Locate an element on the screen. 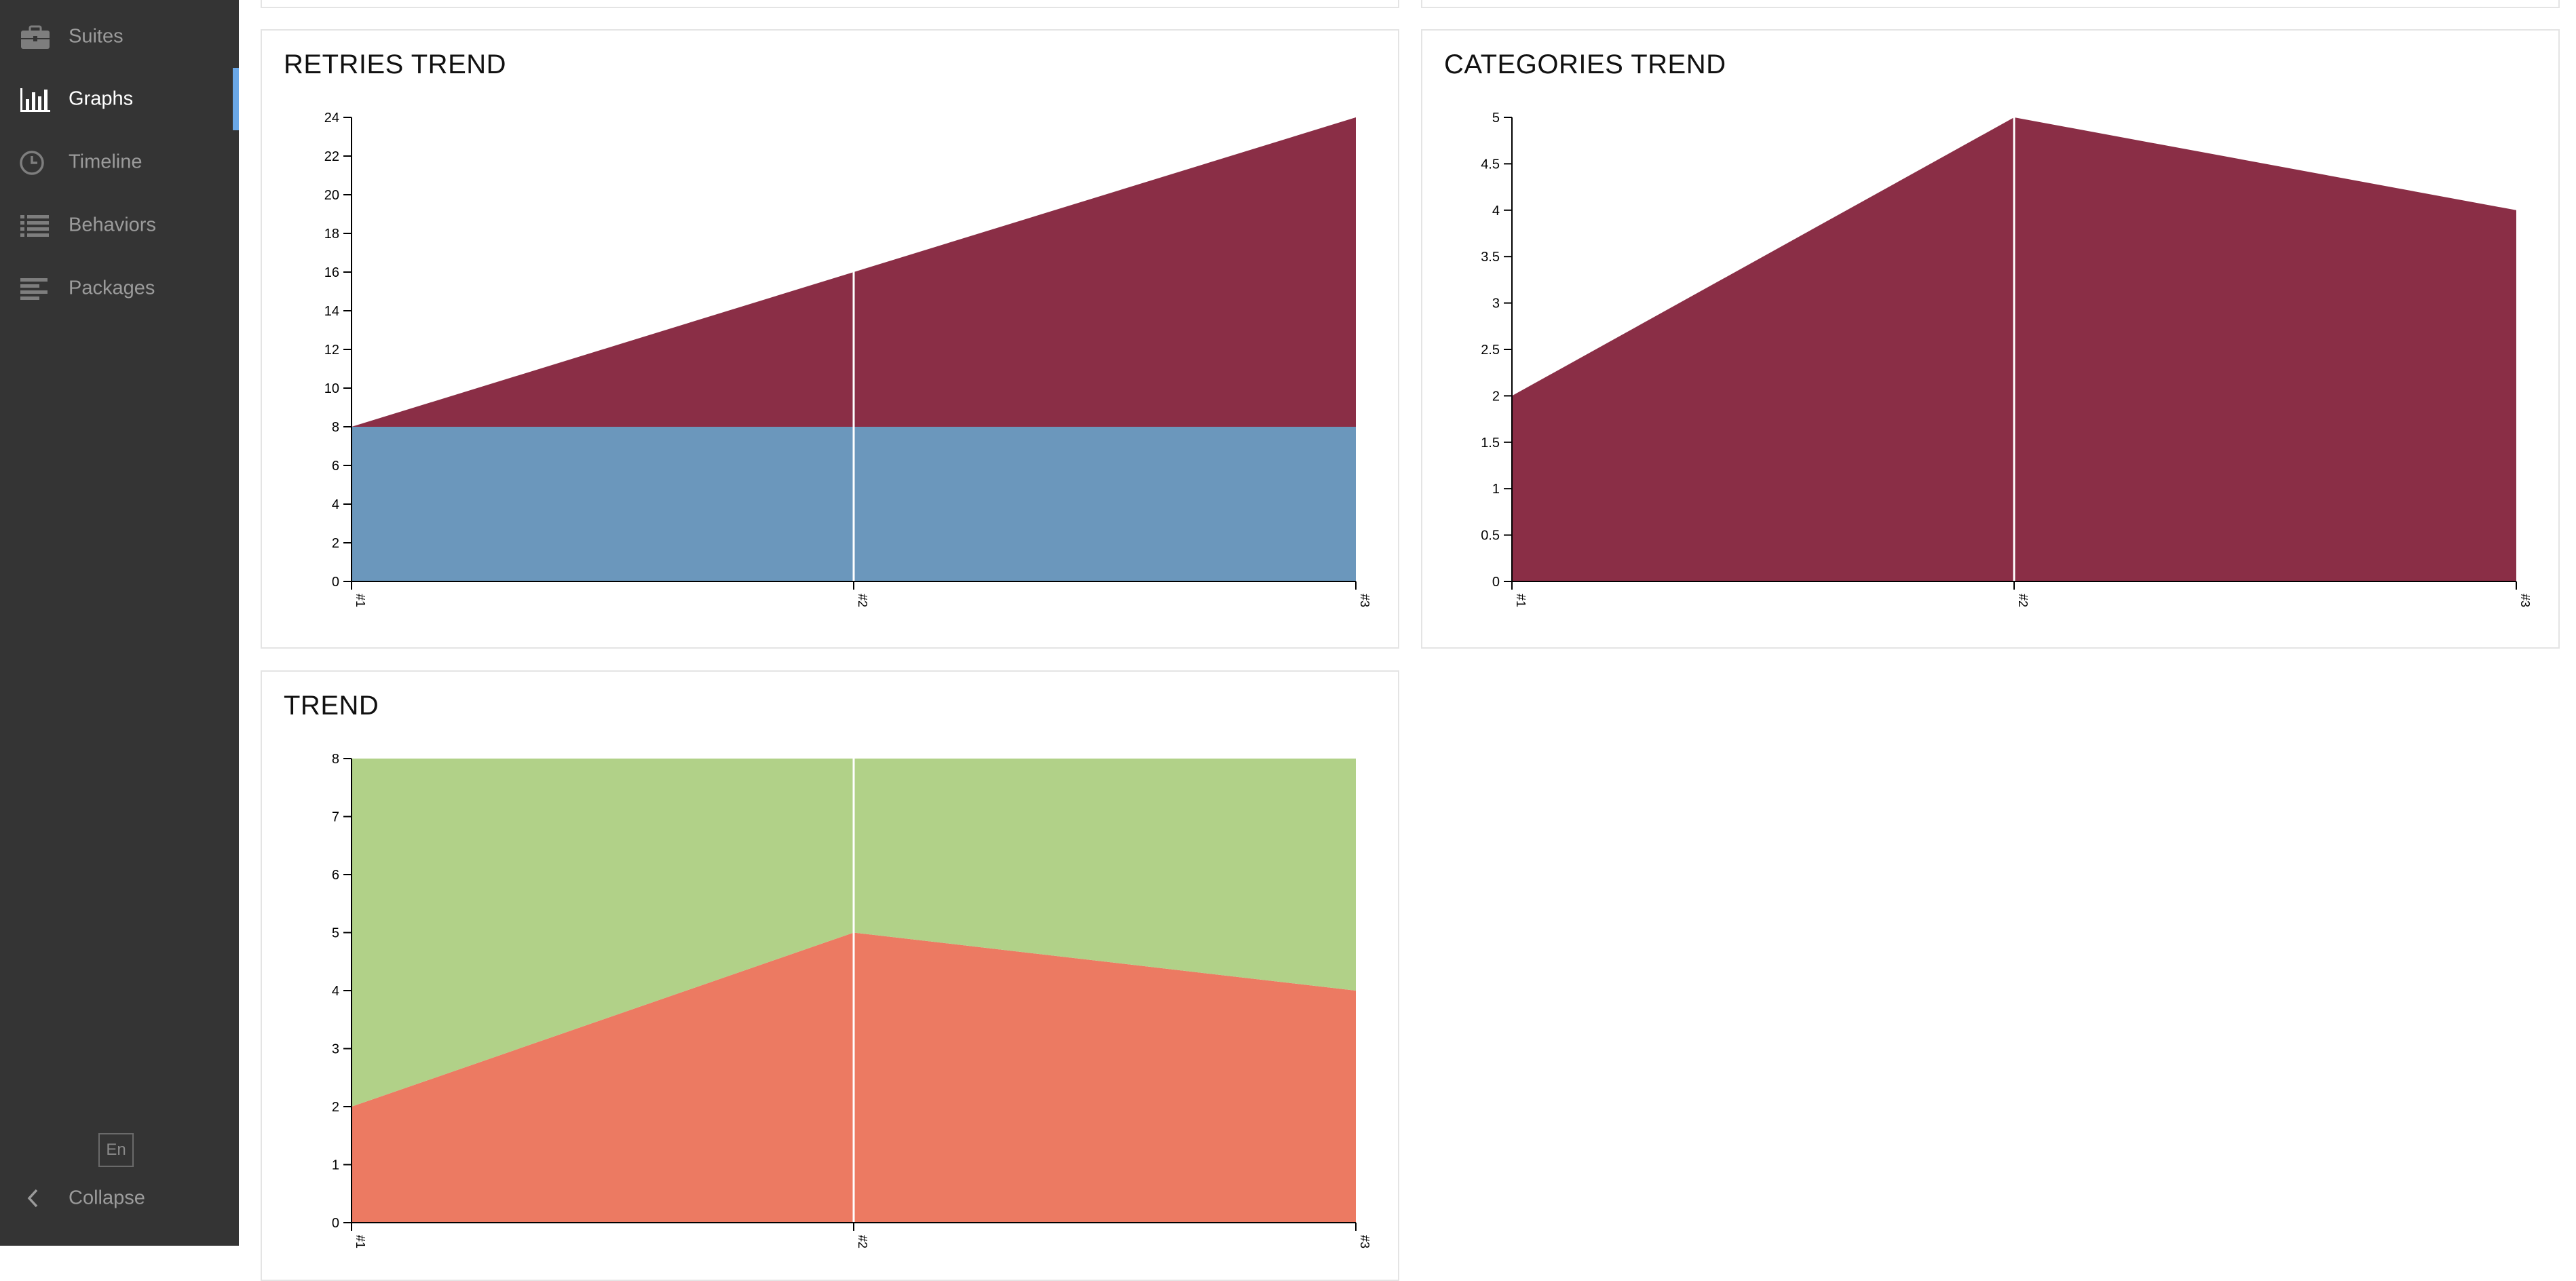 The width and height of the screenshot is (2576, 1281). clock-icon is located at coordinates (32, 163).